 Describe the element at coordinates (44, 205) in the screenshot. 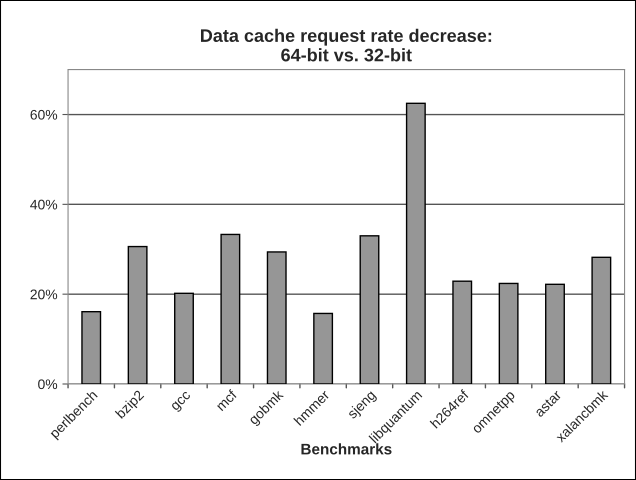

I see `y-tick-label: 40%` at that location.